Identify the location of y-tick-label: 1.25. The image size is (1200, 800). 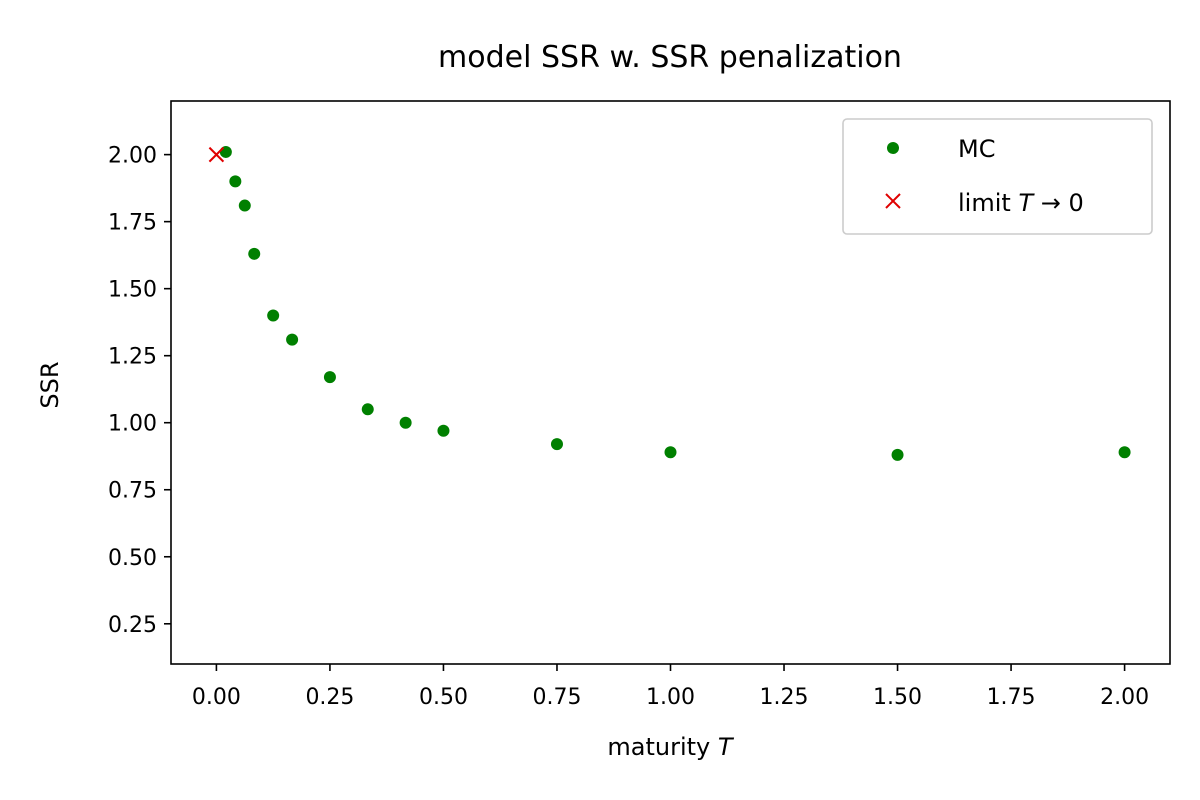
(132, 357).